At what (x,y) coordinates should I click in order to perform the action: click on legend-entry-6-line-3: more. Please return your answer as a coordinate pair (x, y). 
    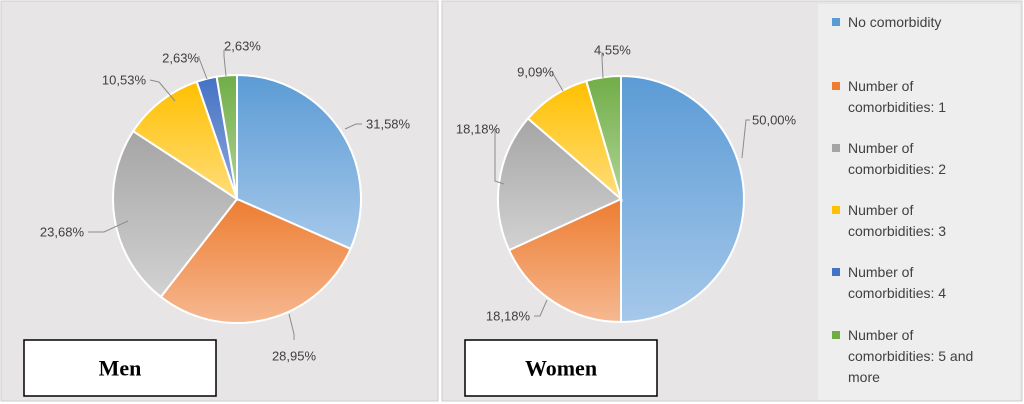
    Looking at the image, I should click on (864, 377).